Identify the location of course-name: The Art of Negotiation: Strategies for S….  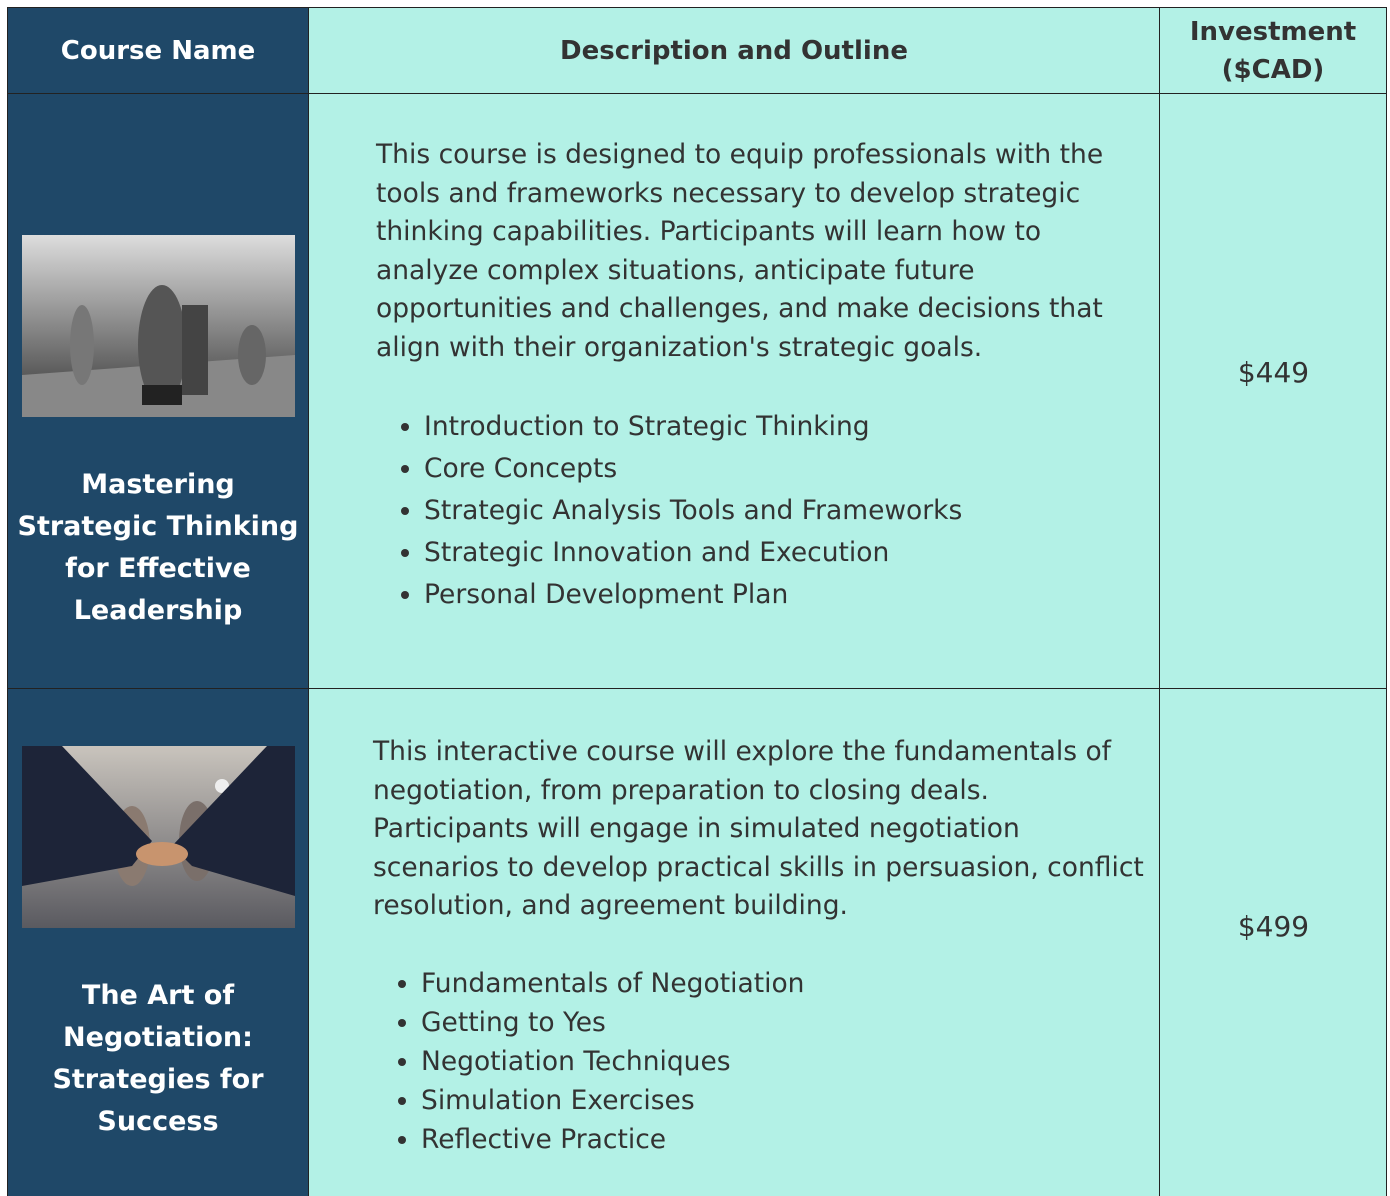
(158, 1058).